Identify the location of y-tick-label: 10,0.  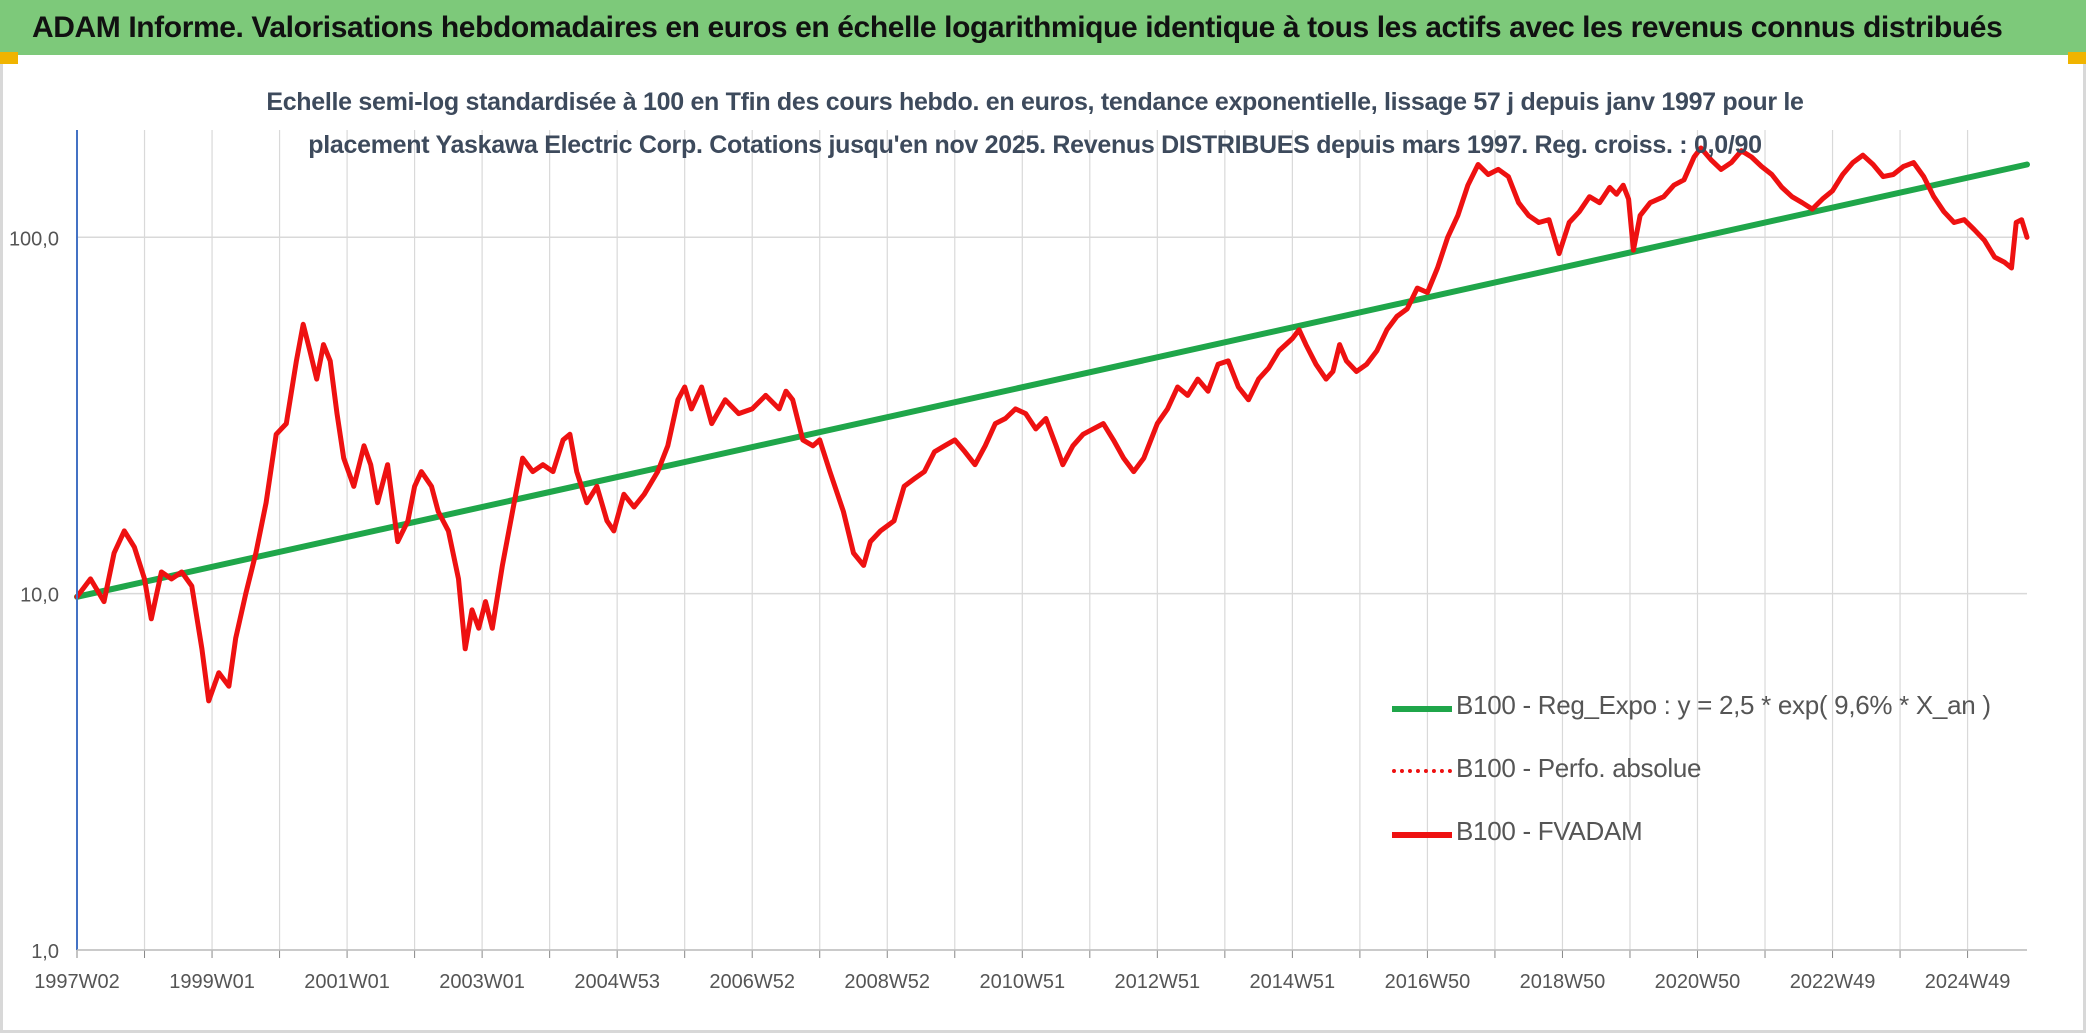
(39, 596).